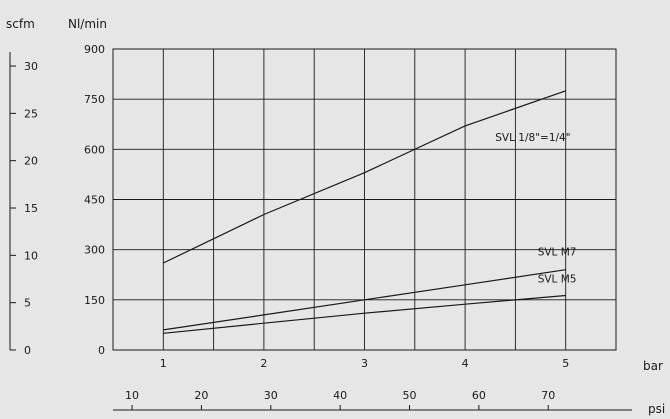 This screenshot has height=419, width=670. I want to click on x-tick-labels: 1 2 3 4 5, so click(364, 363).